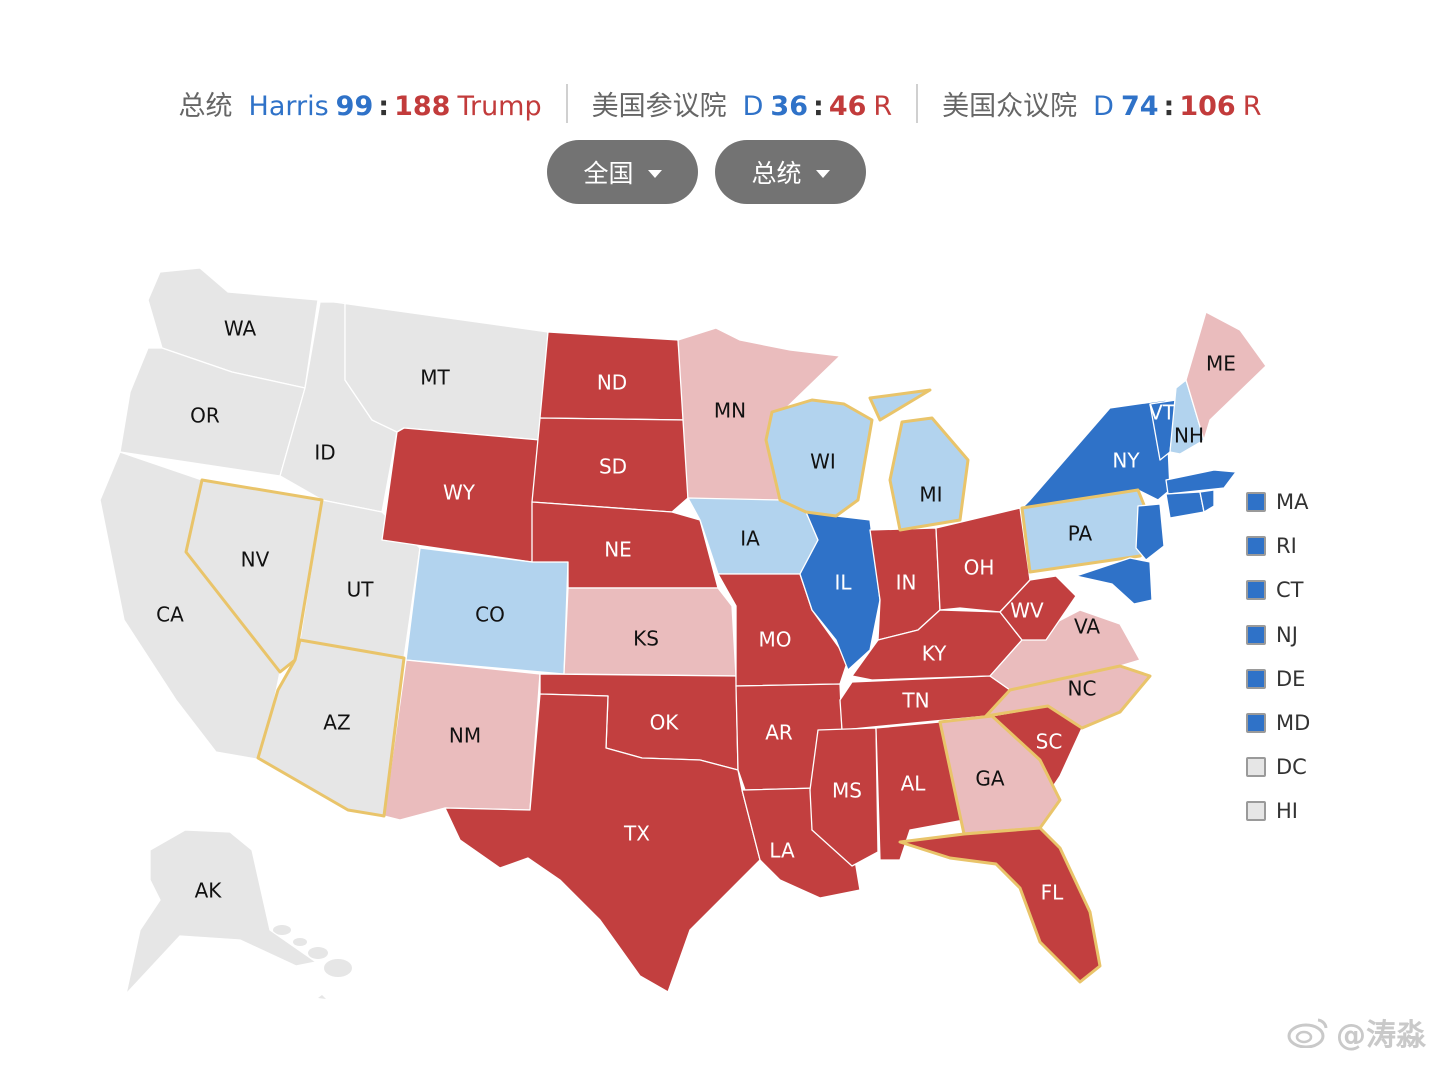  I want to click on house-rep-label: R, so click(1252, 106).